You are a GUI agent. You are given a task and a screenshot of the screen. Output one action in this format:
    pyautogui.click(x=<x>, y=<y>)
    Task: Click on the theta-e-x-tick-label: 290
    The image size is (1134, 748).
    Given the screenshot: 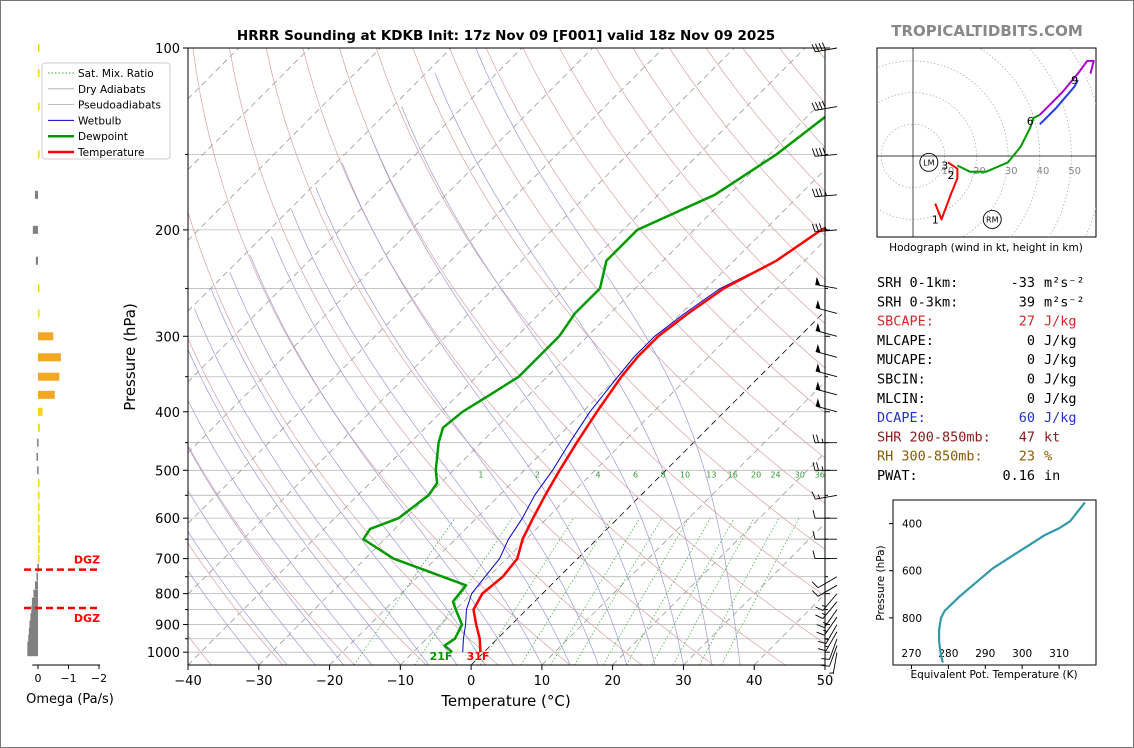 What is the action you would take?
    pyautogui.click(x=985, y=654)
    